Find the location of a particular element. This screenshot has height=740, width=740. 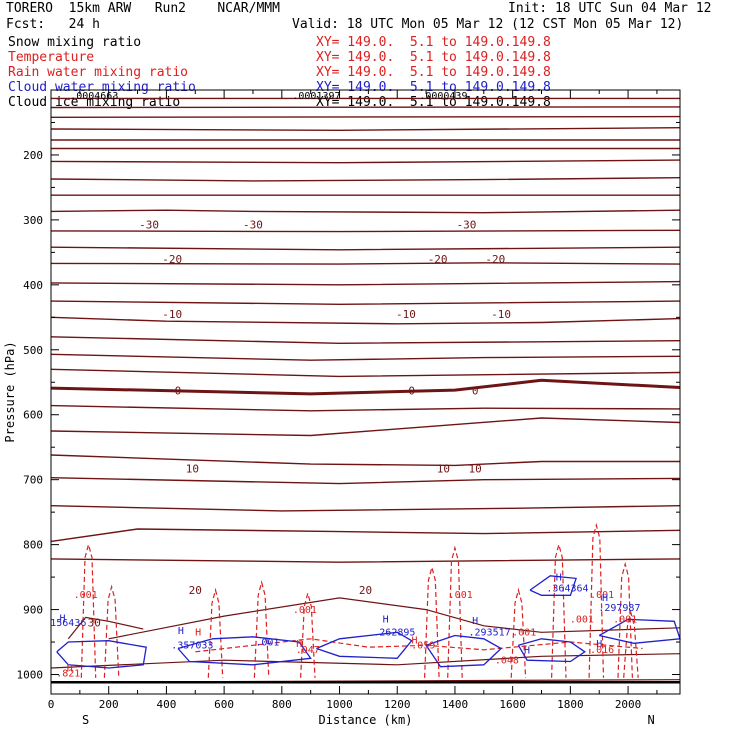

legend-temperature-name: Temperature is located at coordinates (51, 57).